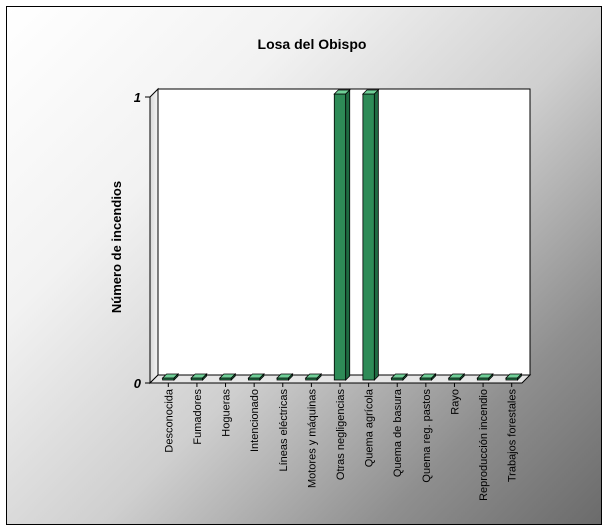  What do you see at coordinates (427, 436) in the screenshot?
I see `x-tick-label: Quema reg. pastos` at bounding box center [427, 436].